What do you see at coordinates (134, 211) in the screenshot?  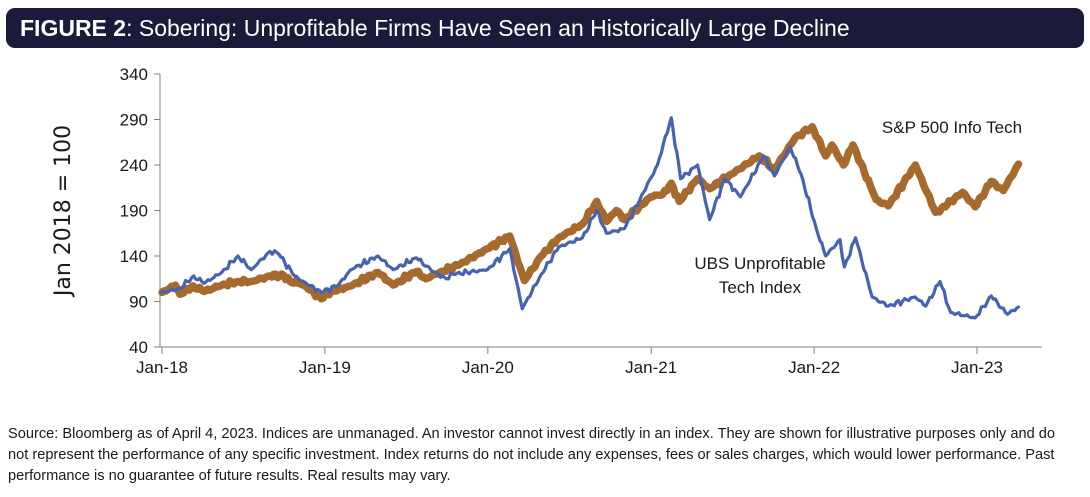 I see `y-tick-label: 190` at bounding box center [134, 211].